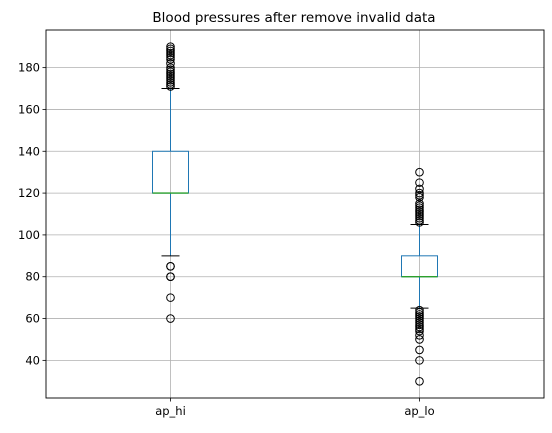  Describe the element at coordinates (32, 277) in the screenshot. I see `y-tick-label: 80` at that location.